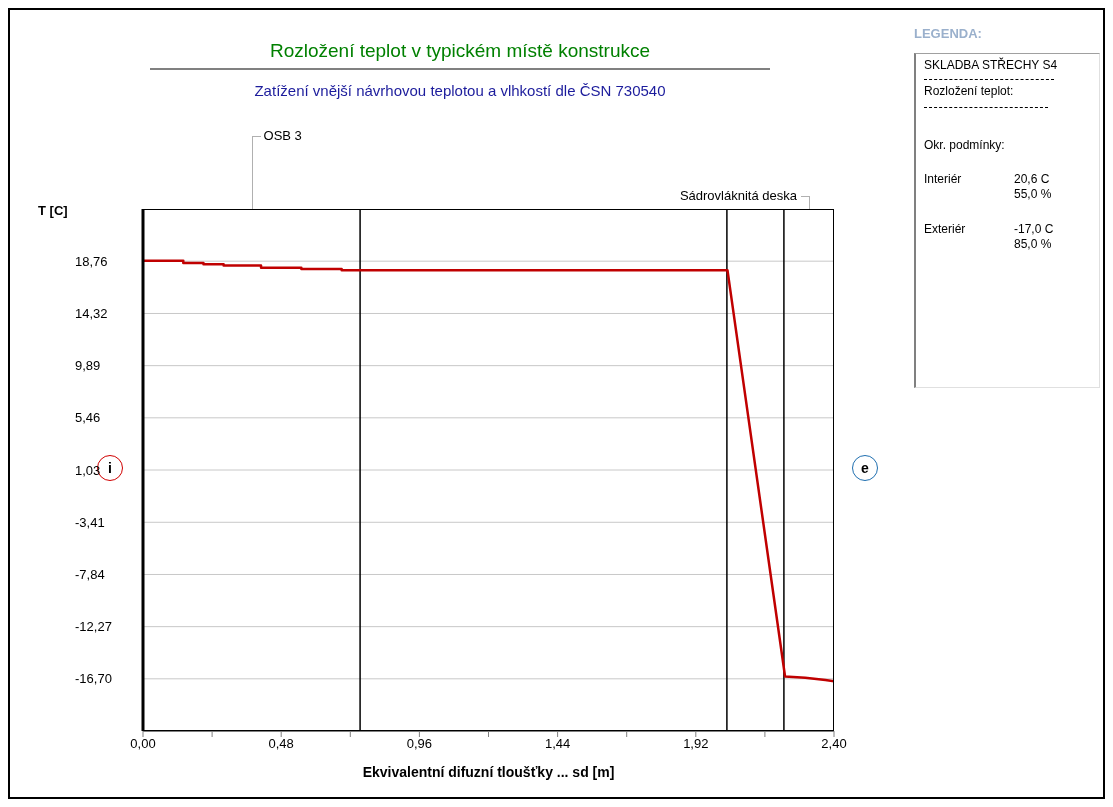 The height and width of the screenshot is (807, 1113). I want to click on text: 85,0 %, so click(1033, 244).